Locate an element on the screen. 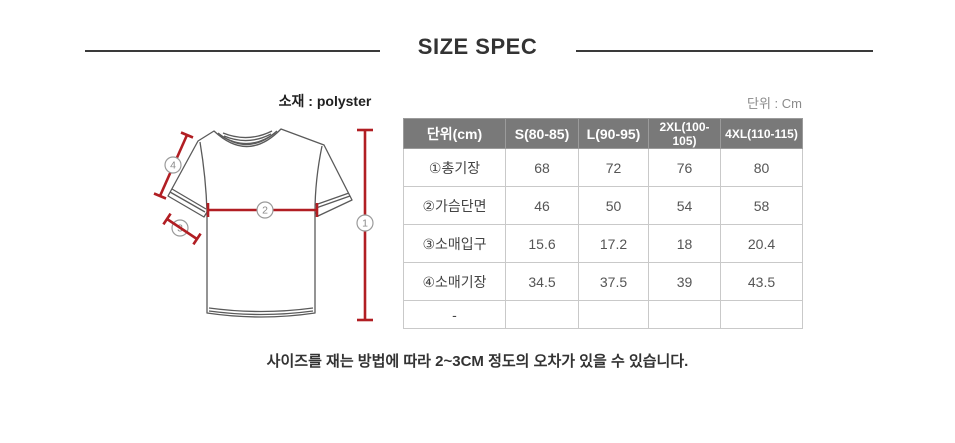 This screenshot has width=955, height=443. marker-2: 2 is located at coordinates (265, 210).